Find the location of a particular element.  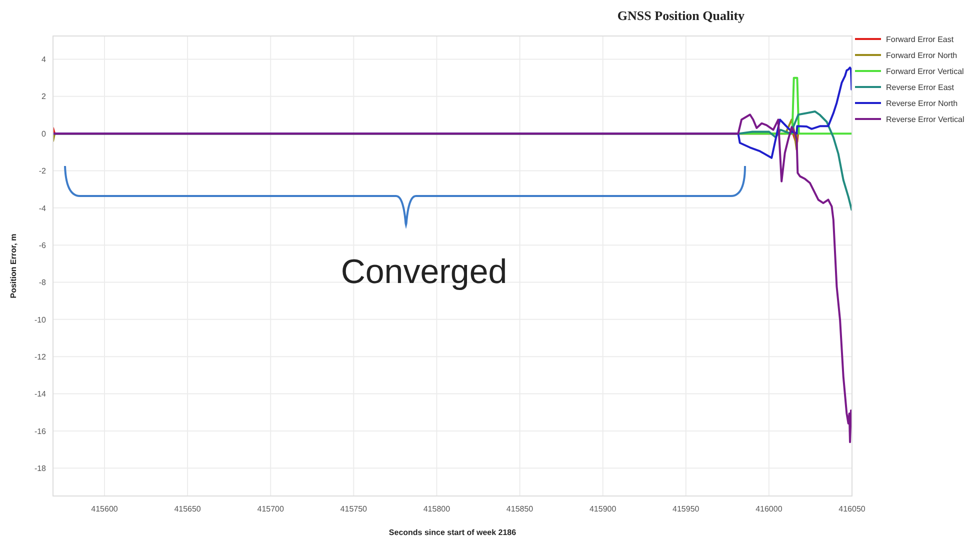

x-tick-label: 415600 is located at coordinates (104, 509).